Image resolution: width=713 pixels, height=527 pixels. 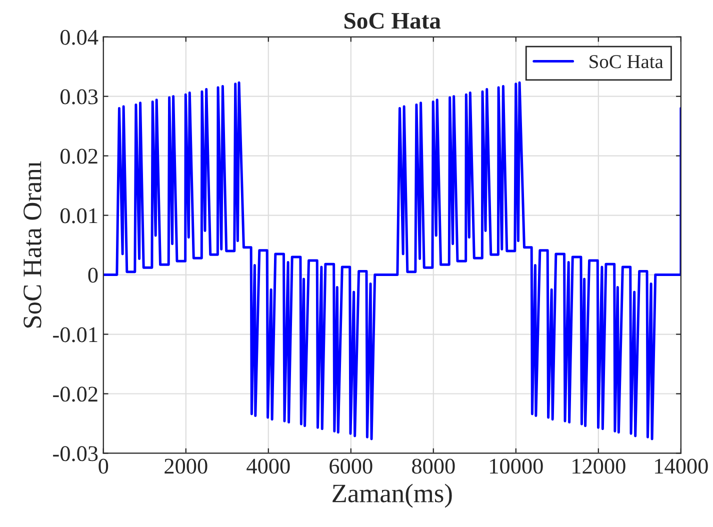 What do you see at coordinates (392, 20) in the screenshot?
I see `chart-title: SoC Hata` at bounding box center [392, 20].